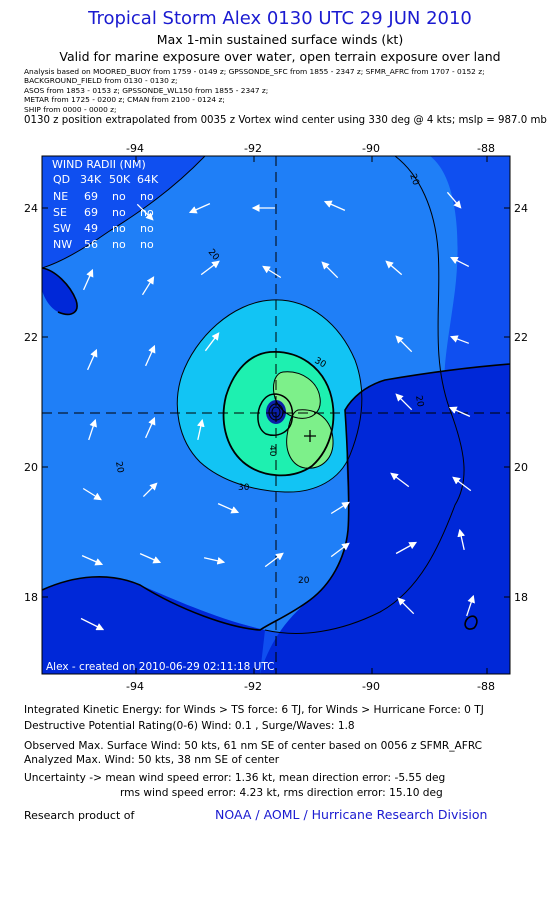 This screenshot has width=560, height=915. I want to click on analysis-line: SHIP from 0000 - 0000 z;, so click(70, 109).